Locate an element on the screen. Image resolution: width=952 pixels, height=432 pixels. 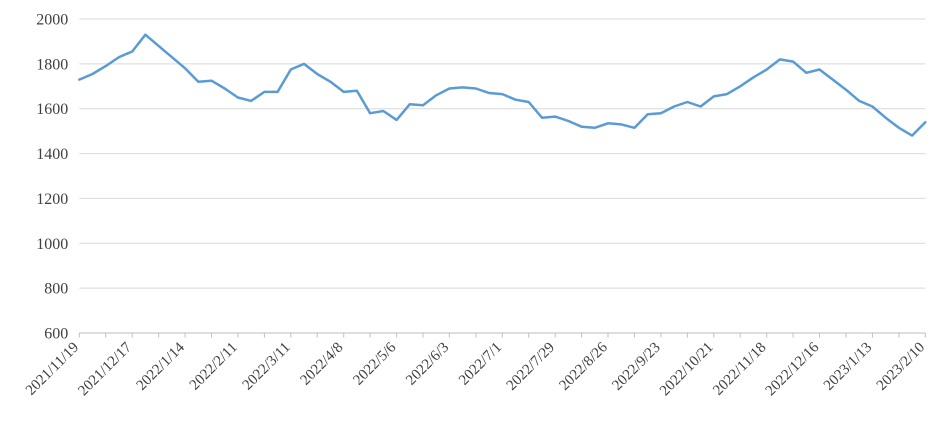
x-axis-label: 2022/5/6 is located at coordinates (374, 363).